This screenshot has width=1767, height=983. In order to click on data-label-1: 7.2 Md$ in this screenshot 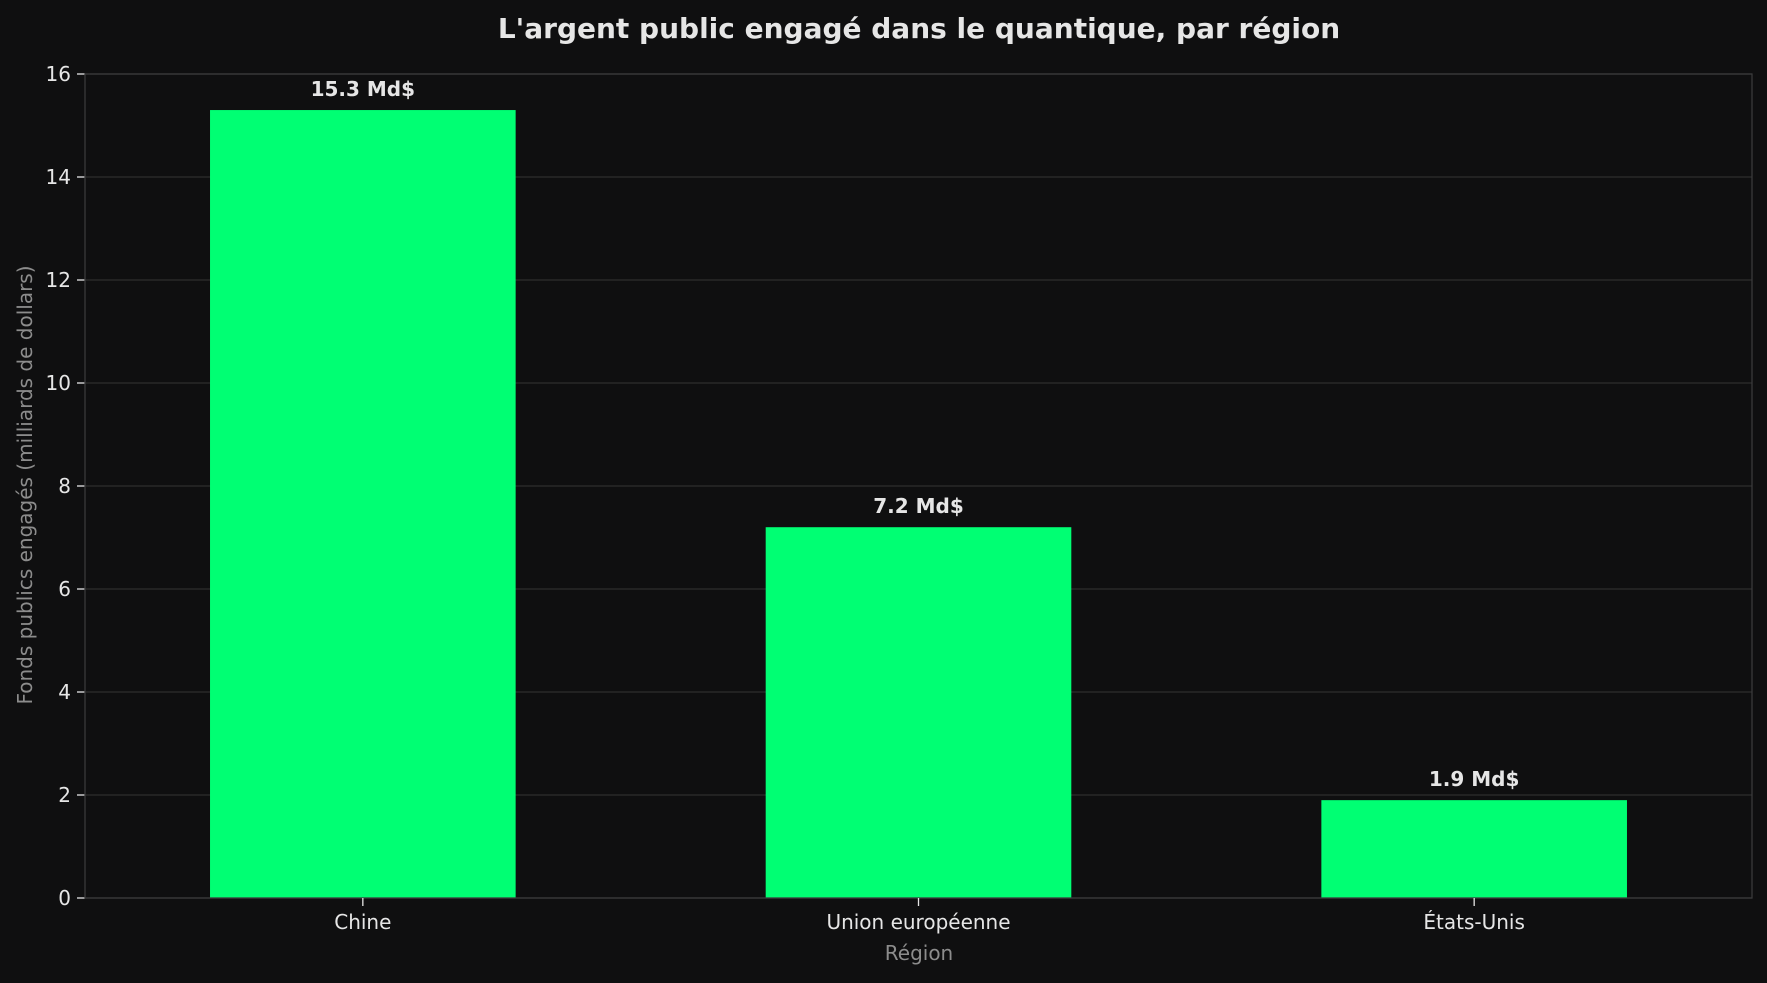, I will do `click(918, 506)`.